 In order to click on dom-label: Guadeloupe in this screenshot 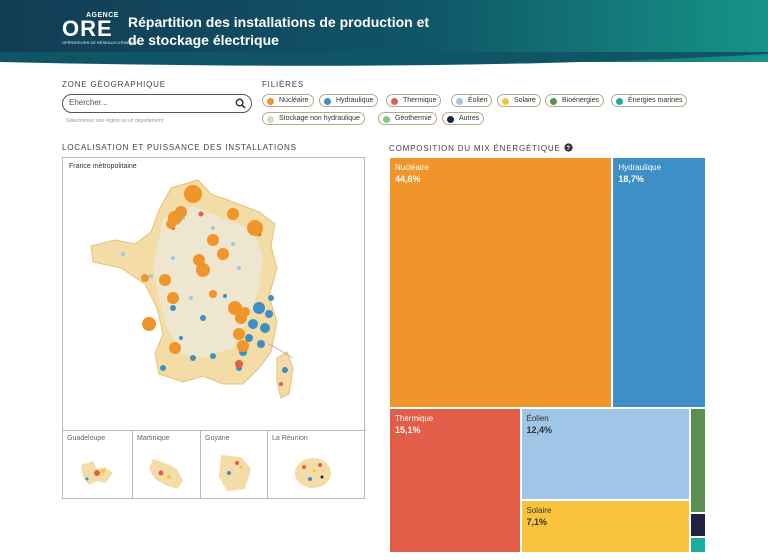, I will do `click(86, 438)`.